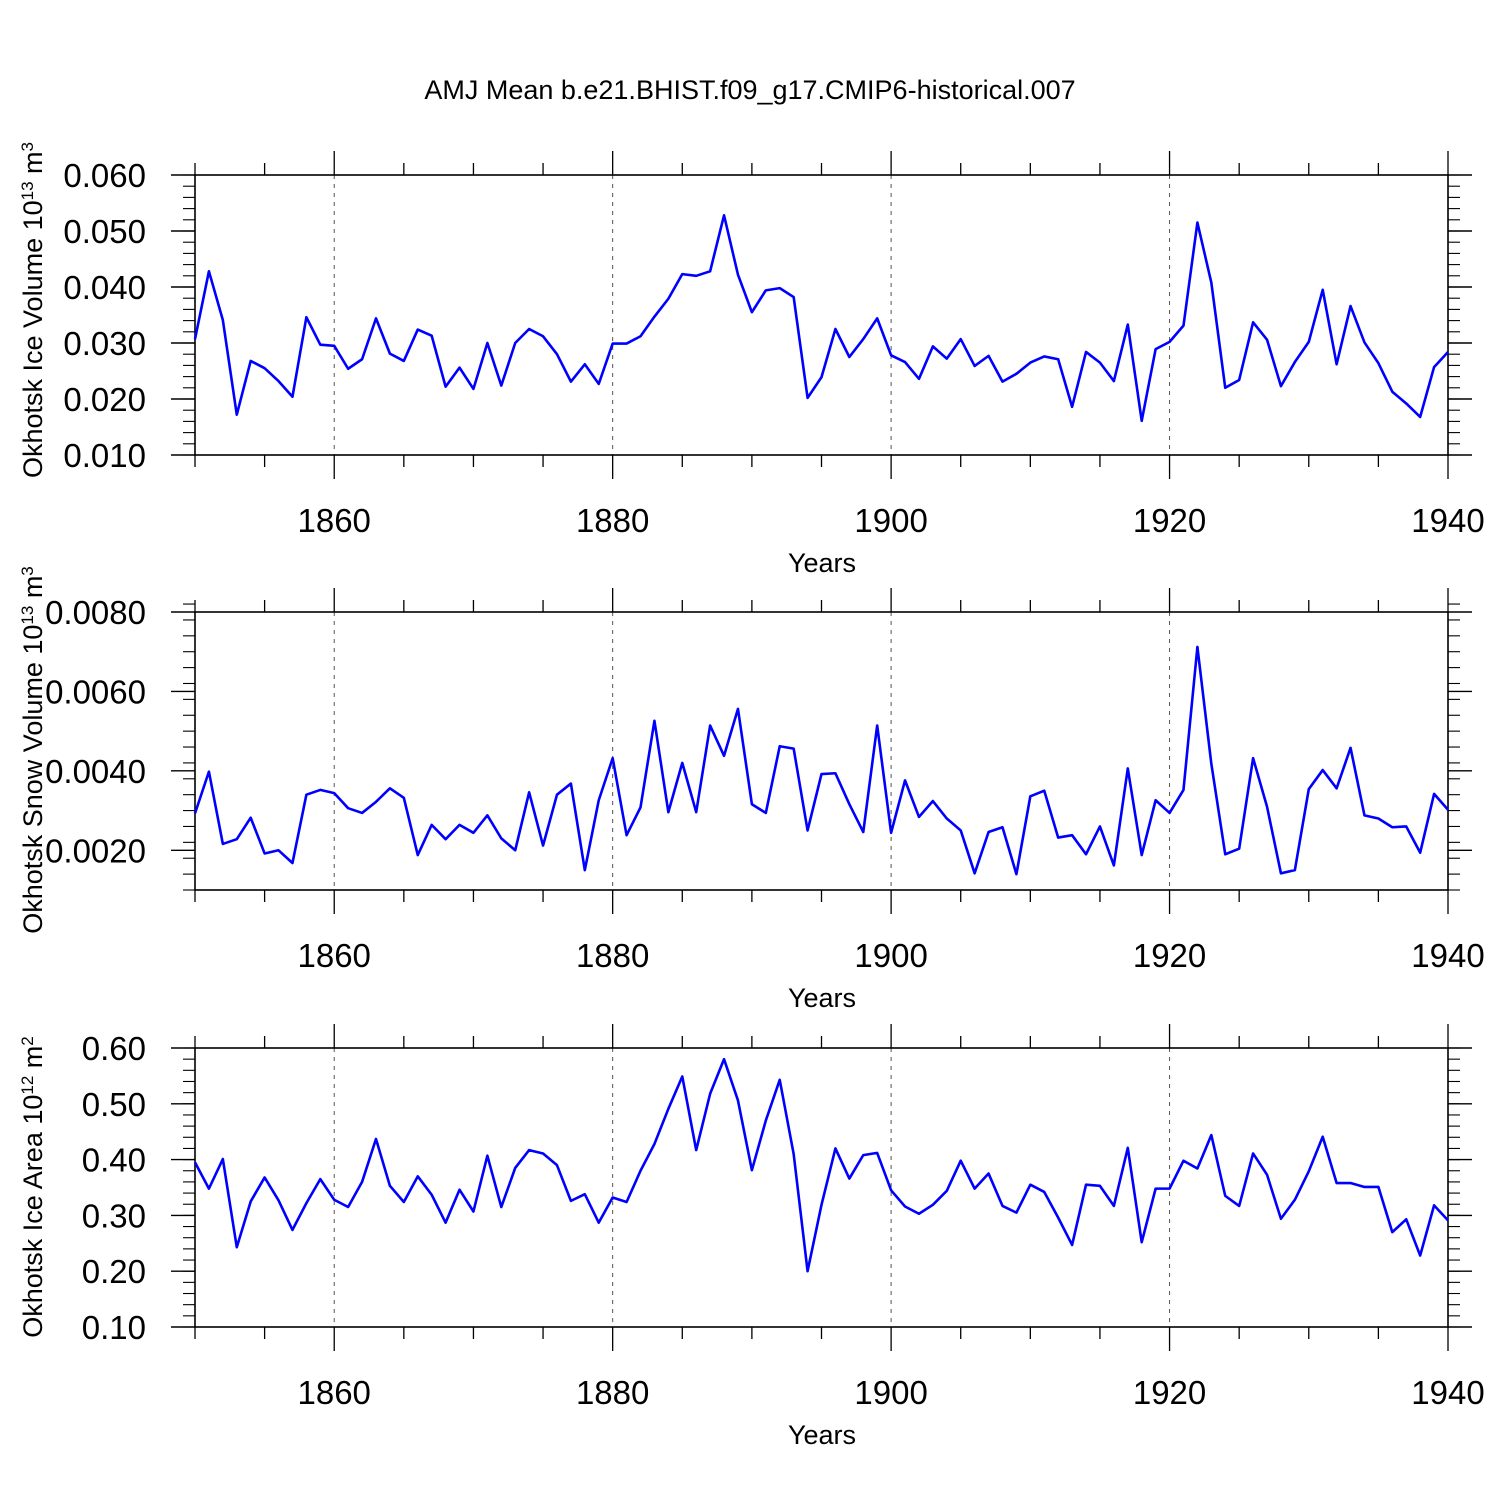  What do you see at coordinates (104, 287) in the screenshot?
I see `ice-volume-y-tick-label: 0.040` at bounding box center [104, 287].